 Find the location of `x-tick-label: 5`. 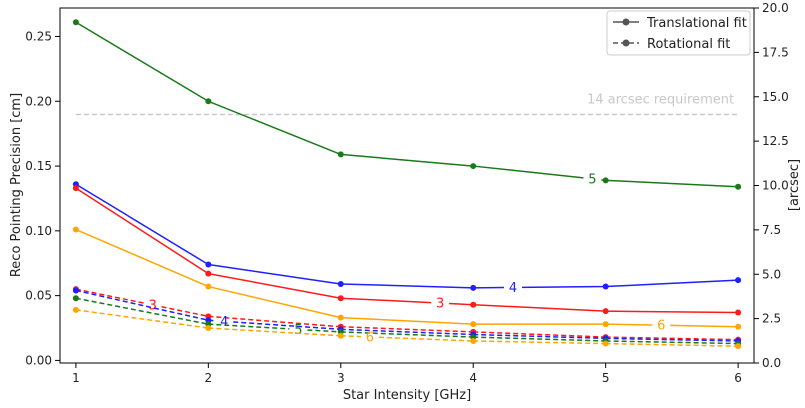

x-tick-label: 5 is located at coordinates (606, 378).